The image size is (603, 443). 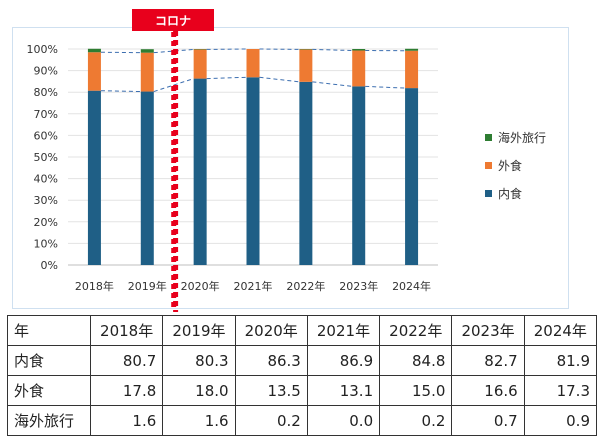 What do you see at coordinates (488, 330) in the screenshot?
I see `table-header-cell: 2023年` at bounding box center [488, 330].